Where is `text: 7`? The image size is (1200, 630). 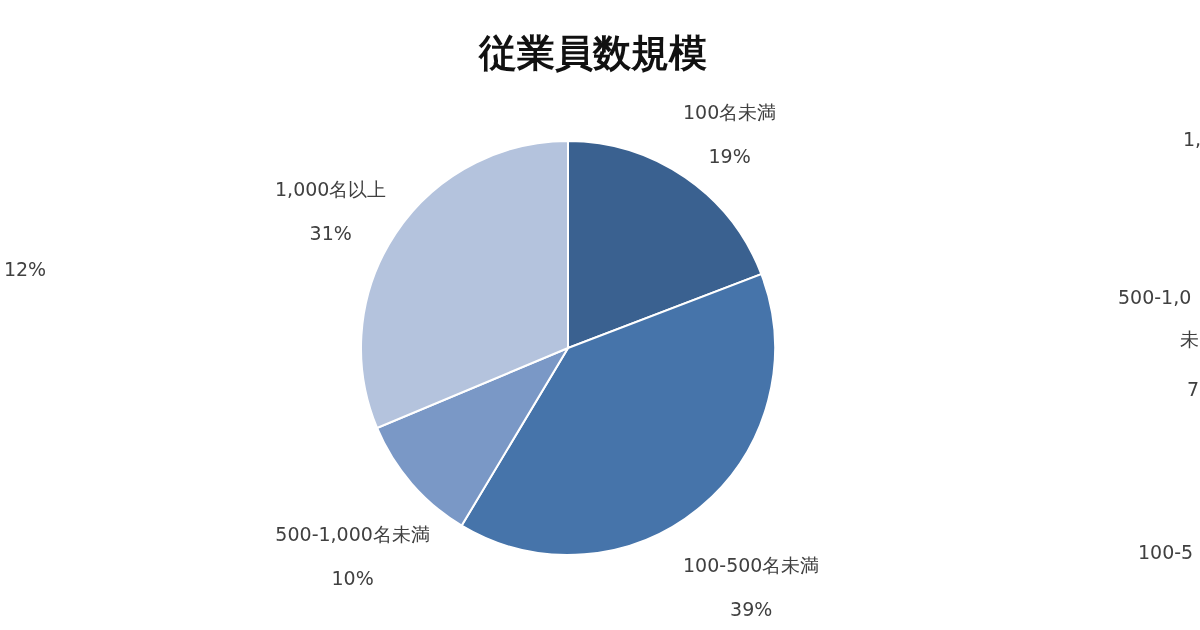
text: 7 is located at coordinates (1193, 389).